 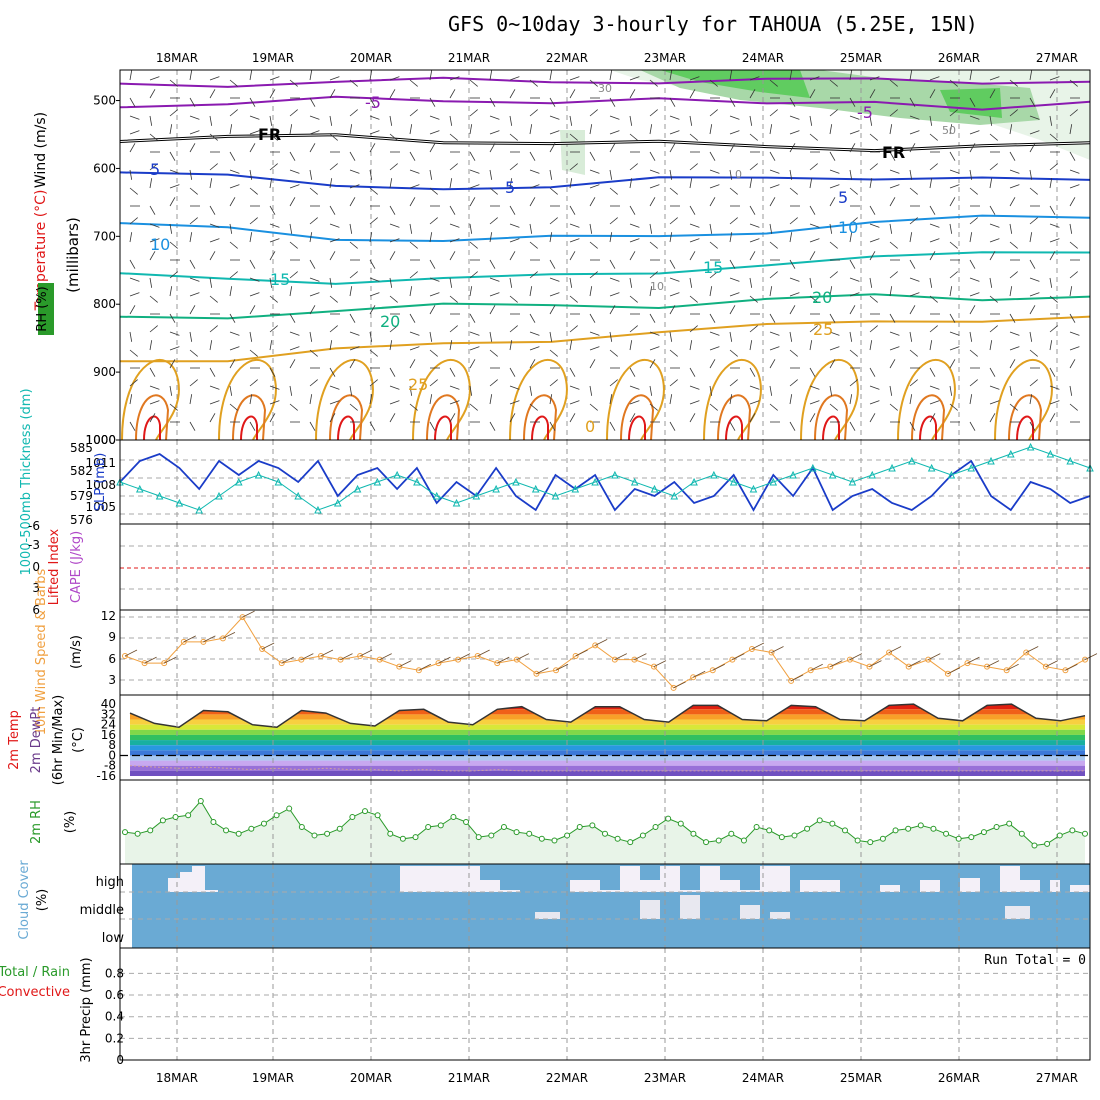 What do you see at coordinates (76, 652) in the screenshot?
I see `ylabel-wind-units: (m/s)` at bounding box center [76, 652].